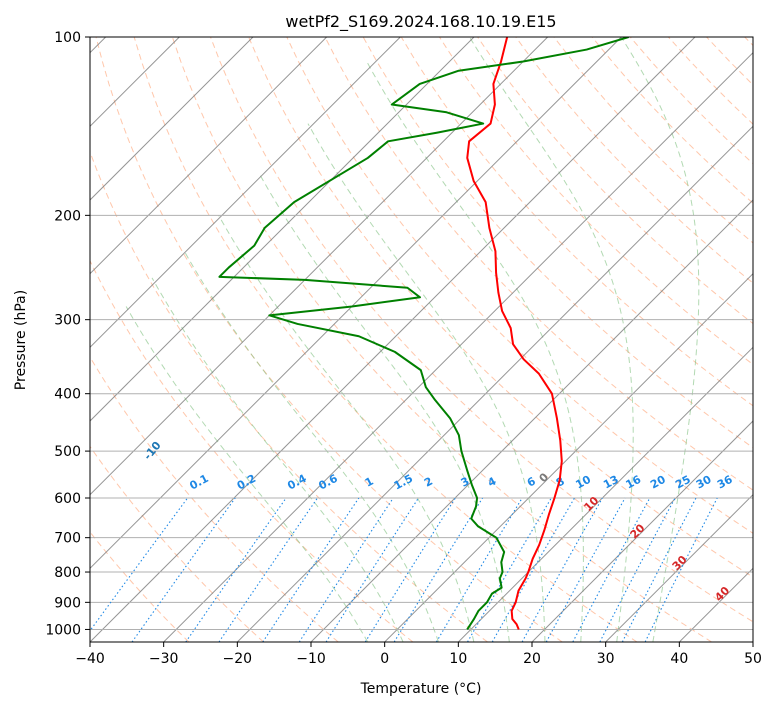 This screenshot has height=708, width=775. What do you see at coordinates (606, 659) in the screenshot?
I see `x-tick-label: 30` at bounding box center [606, 659].